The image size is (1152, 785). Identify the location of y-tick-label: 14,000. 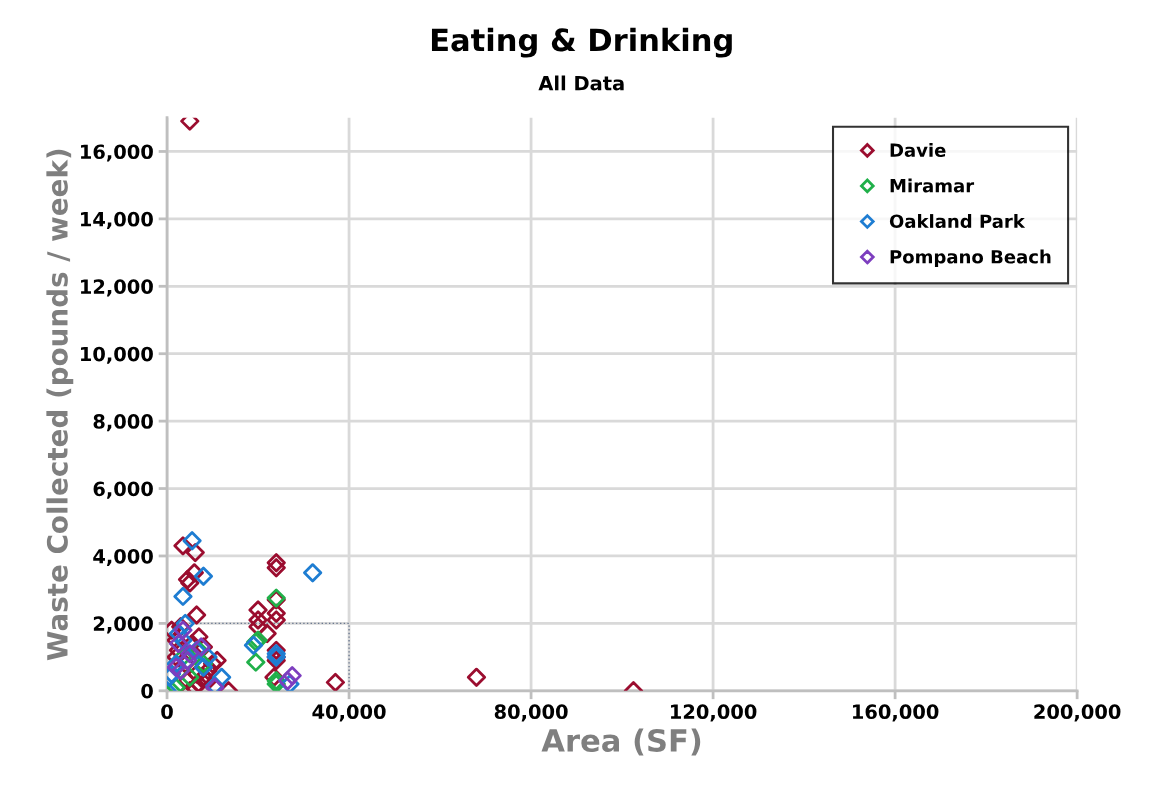
(117, 220).